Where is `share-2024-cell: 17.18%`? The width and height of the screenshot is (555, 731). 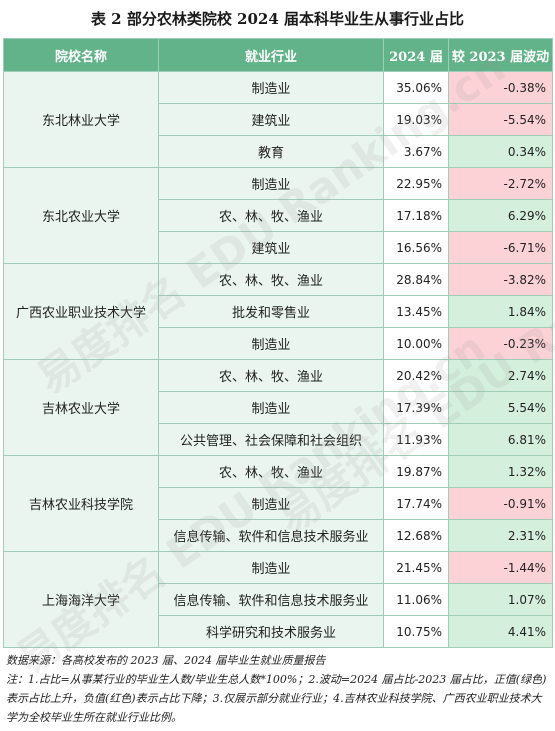
share-2024-cell: 17.18% is located at coordinates (416, 215).